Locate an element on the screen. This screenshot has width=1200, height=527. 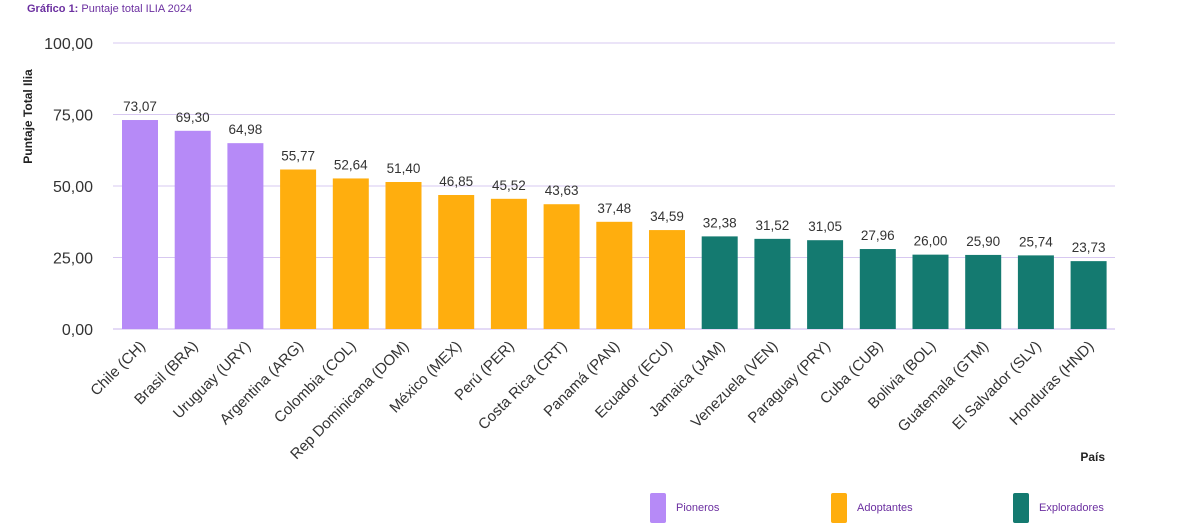
legend-label-pioneros: Pioneros is located at coordinates (698, 508).